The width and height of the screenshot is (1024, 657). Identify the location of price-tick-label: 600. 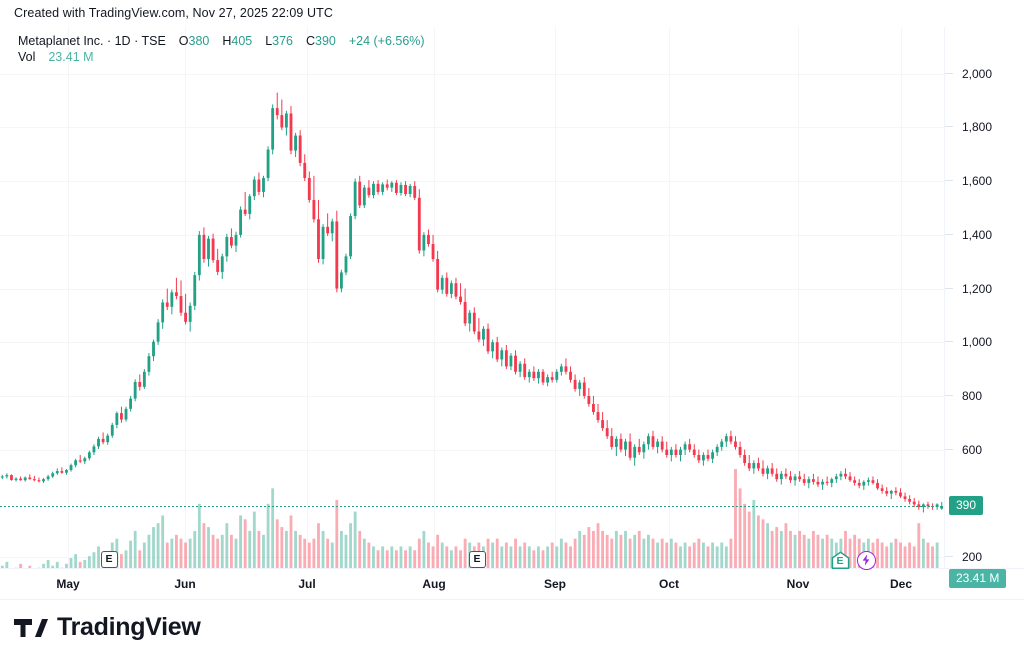
(984, 450).